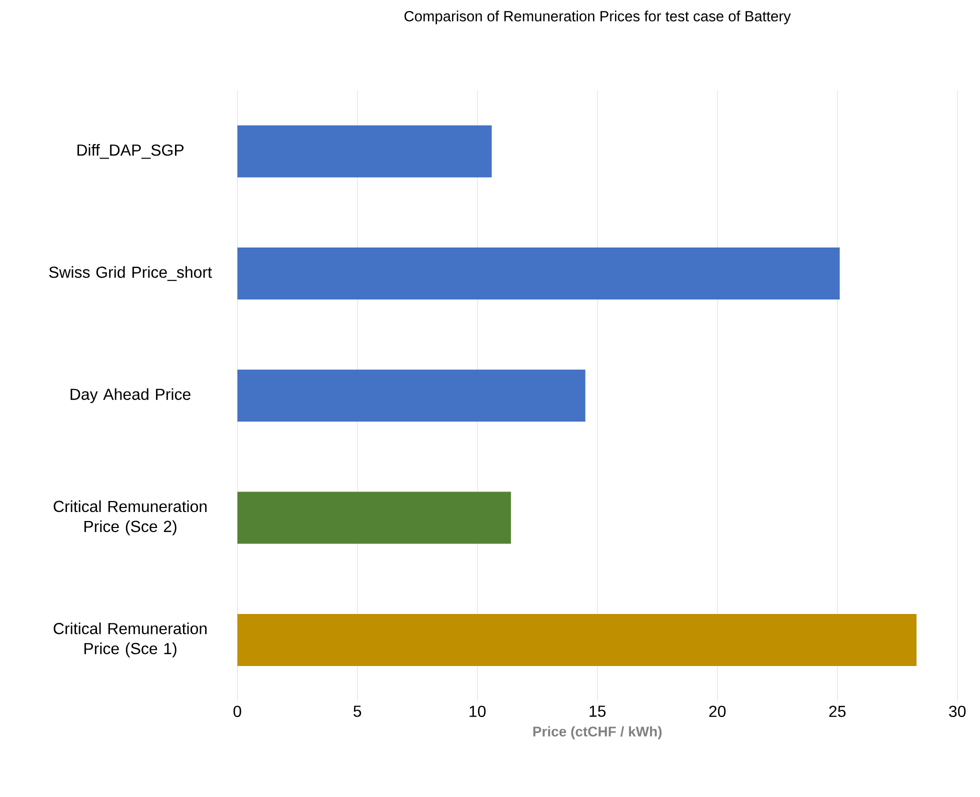 Image resolution: width=980 pixels, height=797 pixels. Describe the element at coordinates (130, 518) in the screenshot. I see `y-tick-label: Critical Remuneration Price (Sce 2)` at that location.